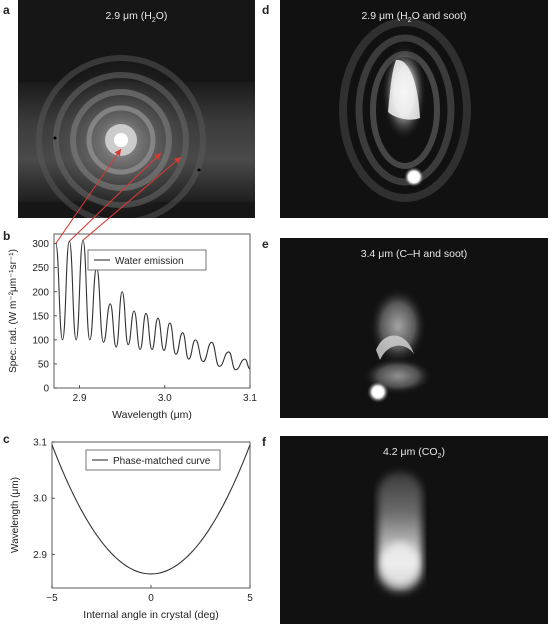 This screenshot has height=626, width=554. I want to click on panel-d-label: 2.9 μm (H, so click(384, 16).